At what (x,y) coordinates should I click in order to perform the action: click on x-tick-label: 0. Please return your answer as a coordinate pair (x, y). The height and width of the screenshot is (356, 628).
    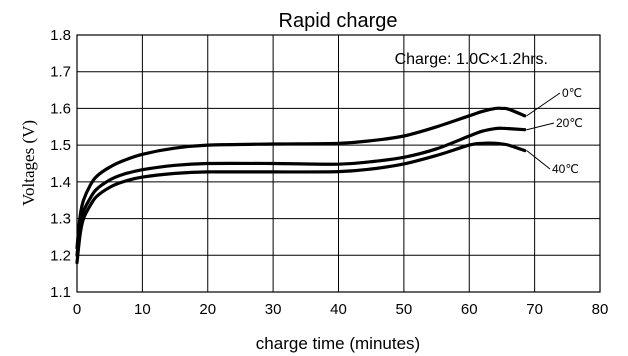
    Looking at the image, I should click on (77, 309).